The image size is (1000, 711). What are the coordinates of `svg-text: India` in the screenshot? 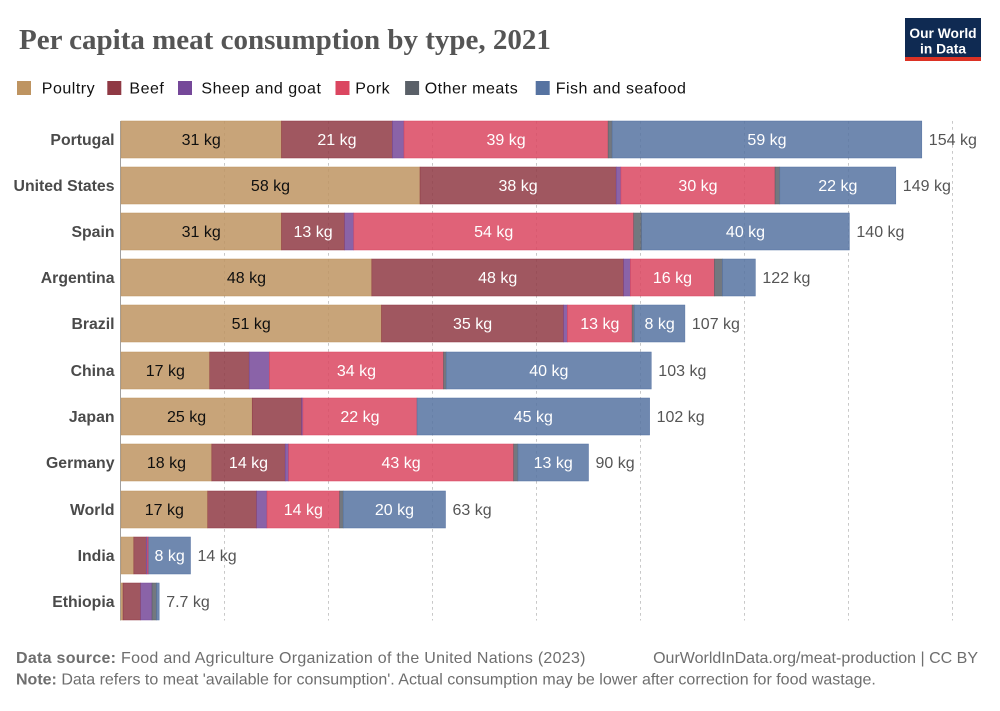 It's located at (96, 556).